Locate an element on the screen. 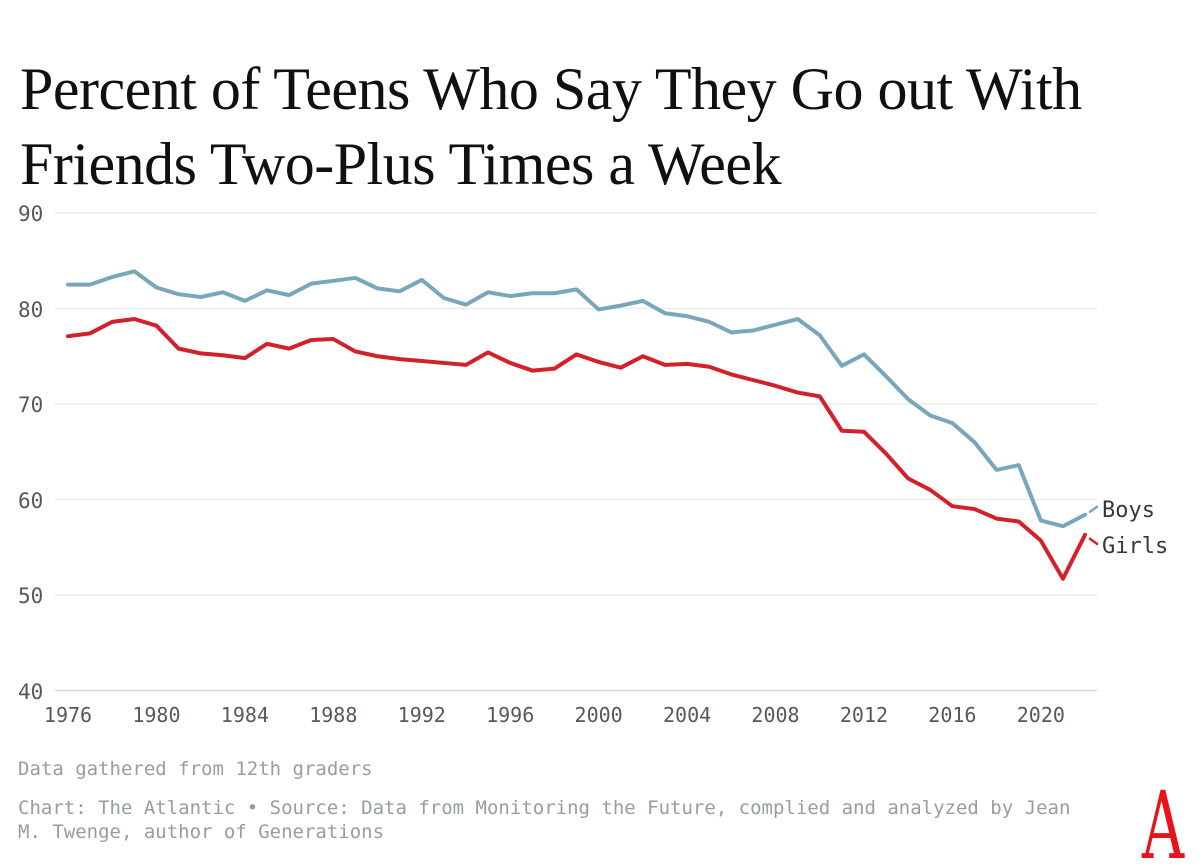 Image resolution: width=1200 pixels, height=867 pixels. series-label-girls: Girls is located at coordinates (1135, 546).